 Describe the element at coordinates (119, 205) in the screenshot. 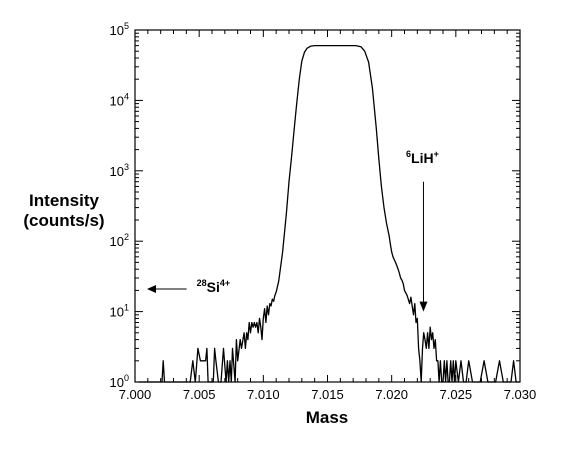

I see `y-tick-labels: 10⁰ 10¹ 10² 10³ 10⁴ 10⁵` at that location.